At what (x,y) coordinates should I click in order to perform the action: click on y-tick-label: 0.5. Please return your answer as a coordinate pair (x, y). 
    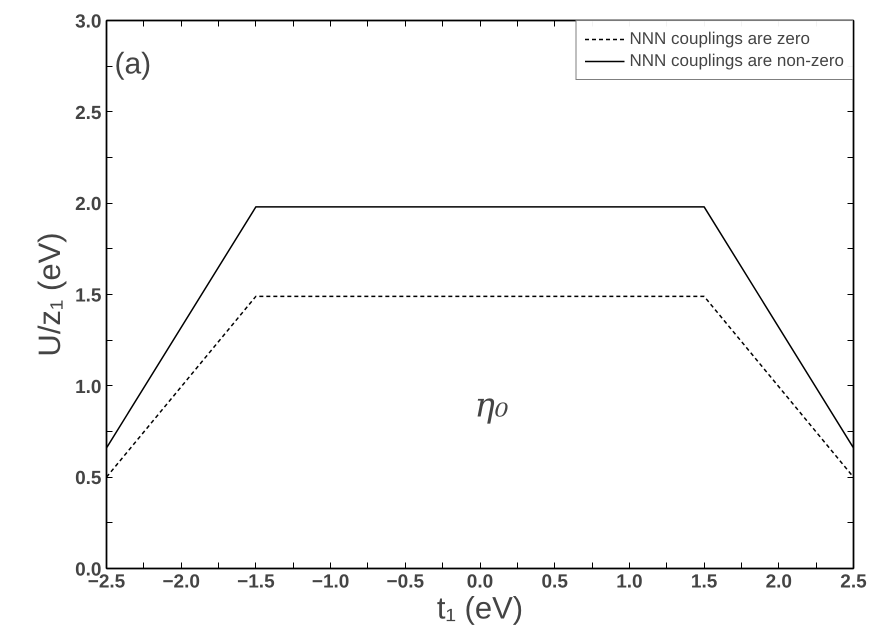
    Looking at the image, I should click on (88, 479).